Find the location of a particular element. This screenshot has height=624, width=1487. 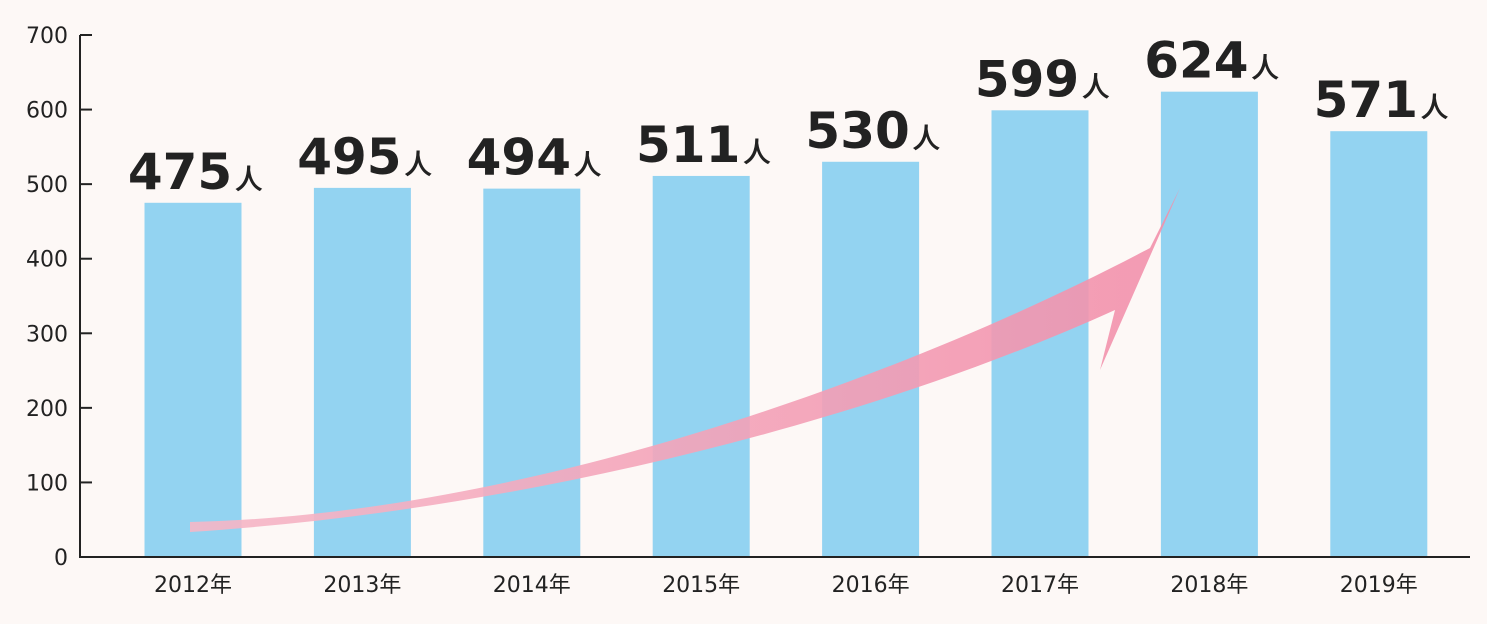

data-label: 494 人 is located at coordinates (534, 158).